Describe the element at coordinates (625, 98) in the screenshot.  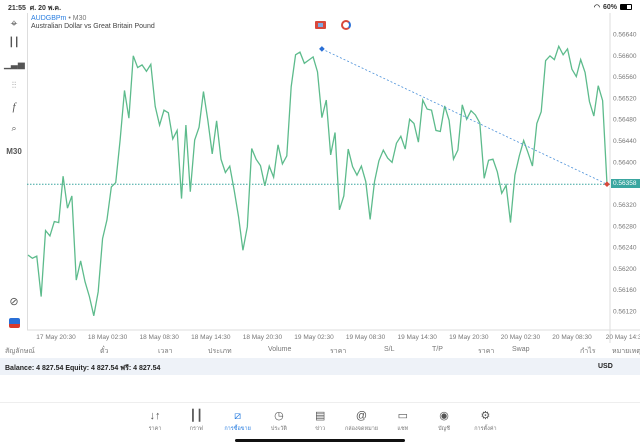
I see `y-tick-label: 0.56520` at that location.